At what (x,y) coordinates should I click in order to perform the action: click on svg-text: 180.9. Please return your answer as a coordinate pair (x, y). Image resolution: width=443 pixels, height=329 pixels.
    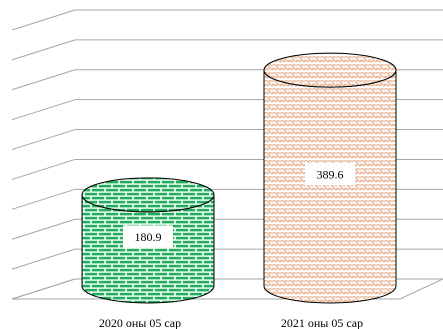
    Looking at the image, I should click on (148, 237).